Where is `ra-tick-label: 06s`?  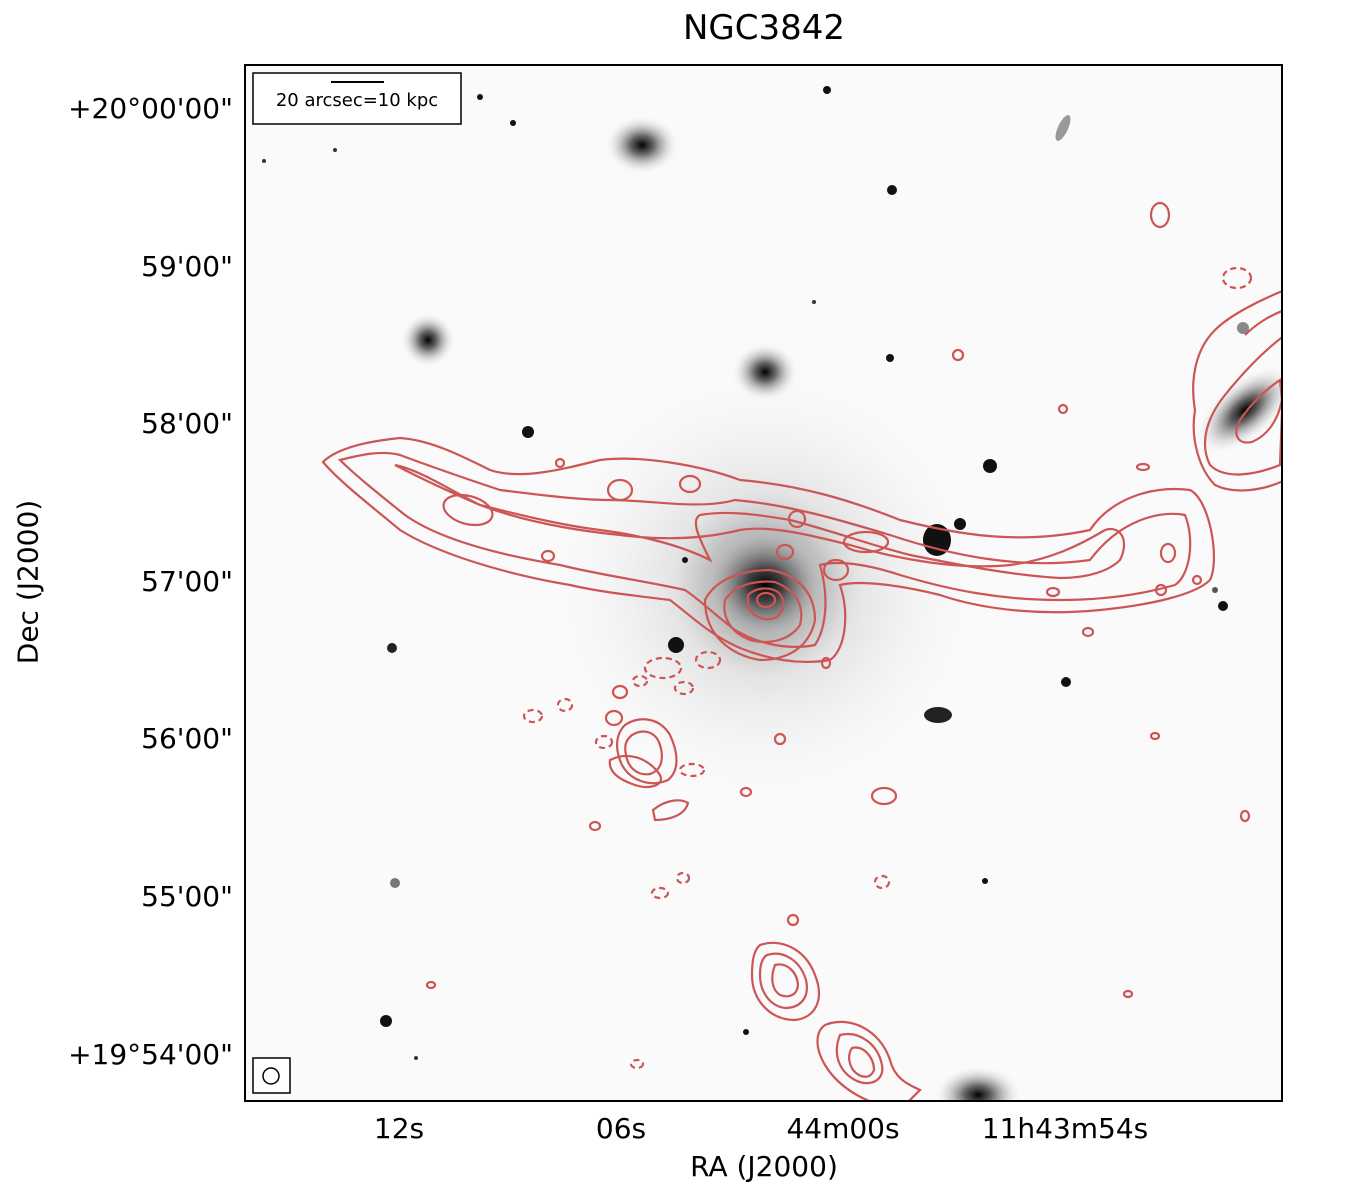
ra-tick-label: 06s is located at coordinates (621, 1128).